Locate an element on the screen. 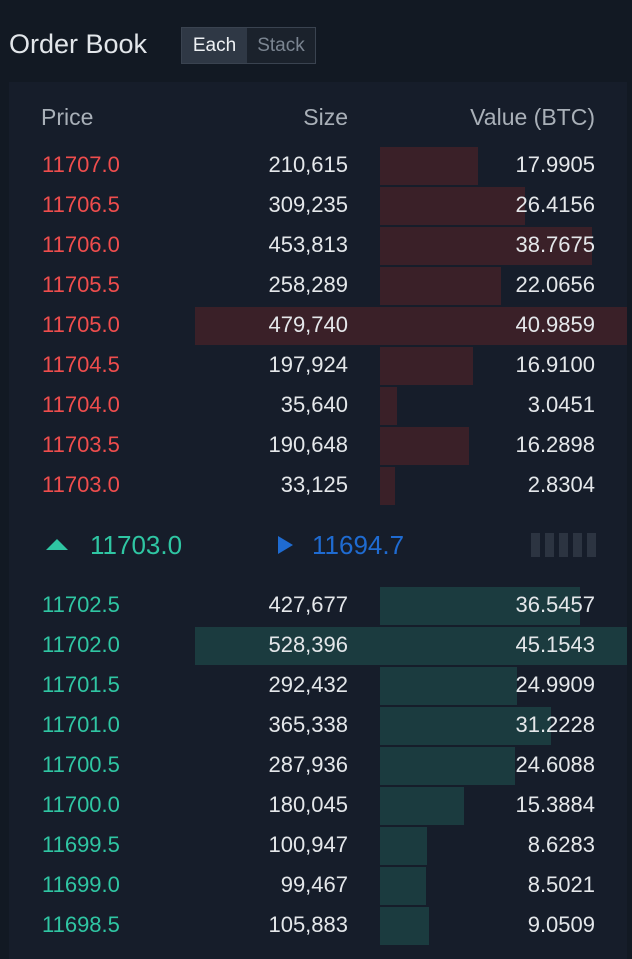  ask-size: 210,615 is located at coordinates (308, 164).